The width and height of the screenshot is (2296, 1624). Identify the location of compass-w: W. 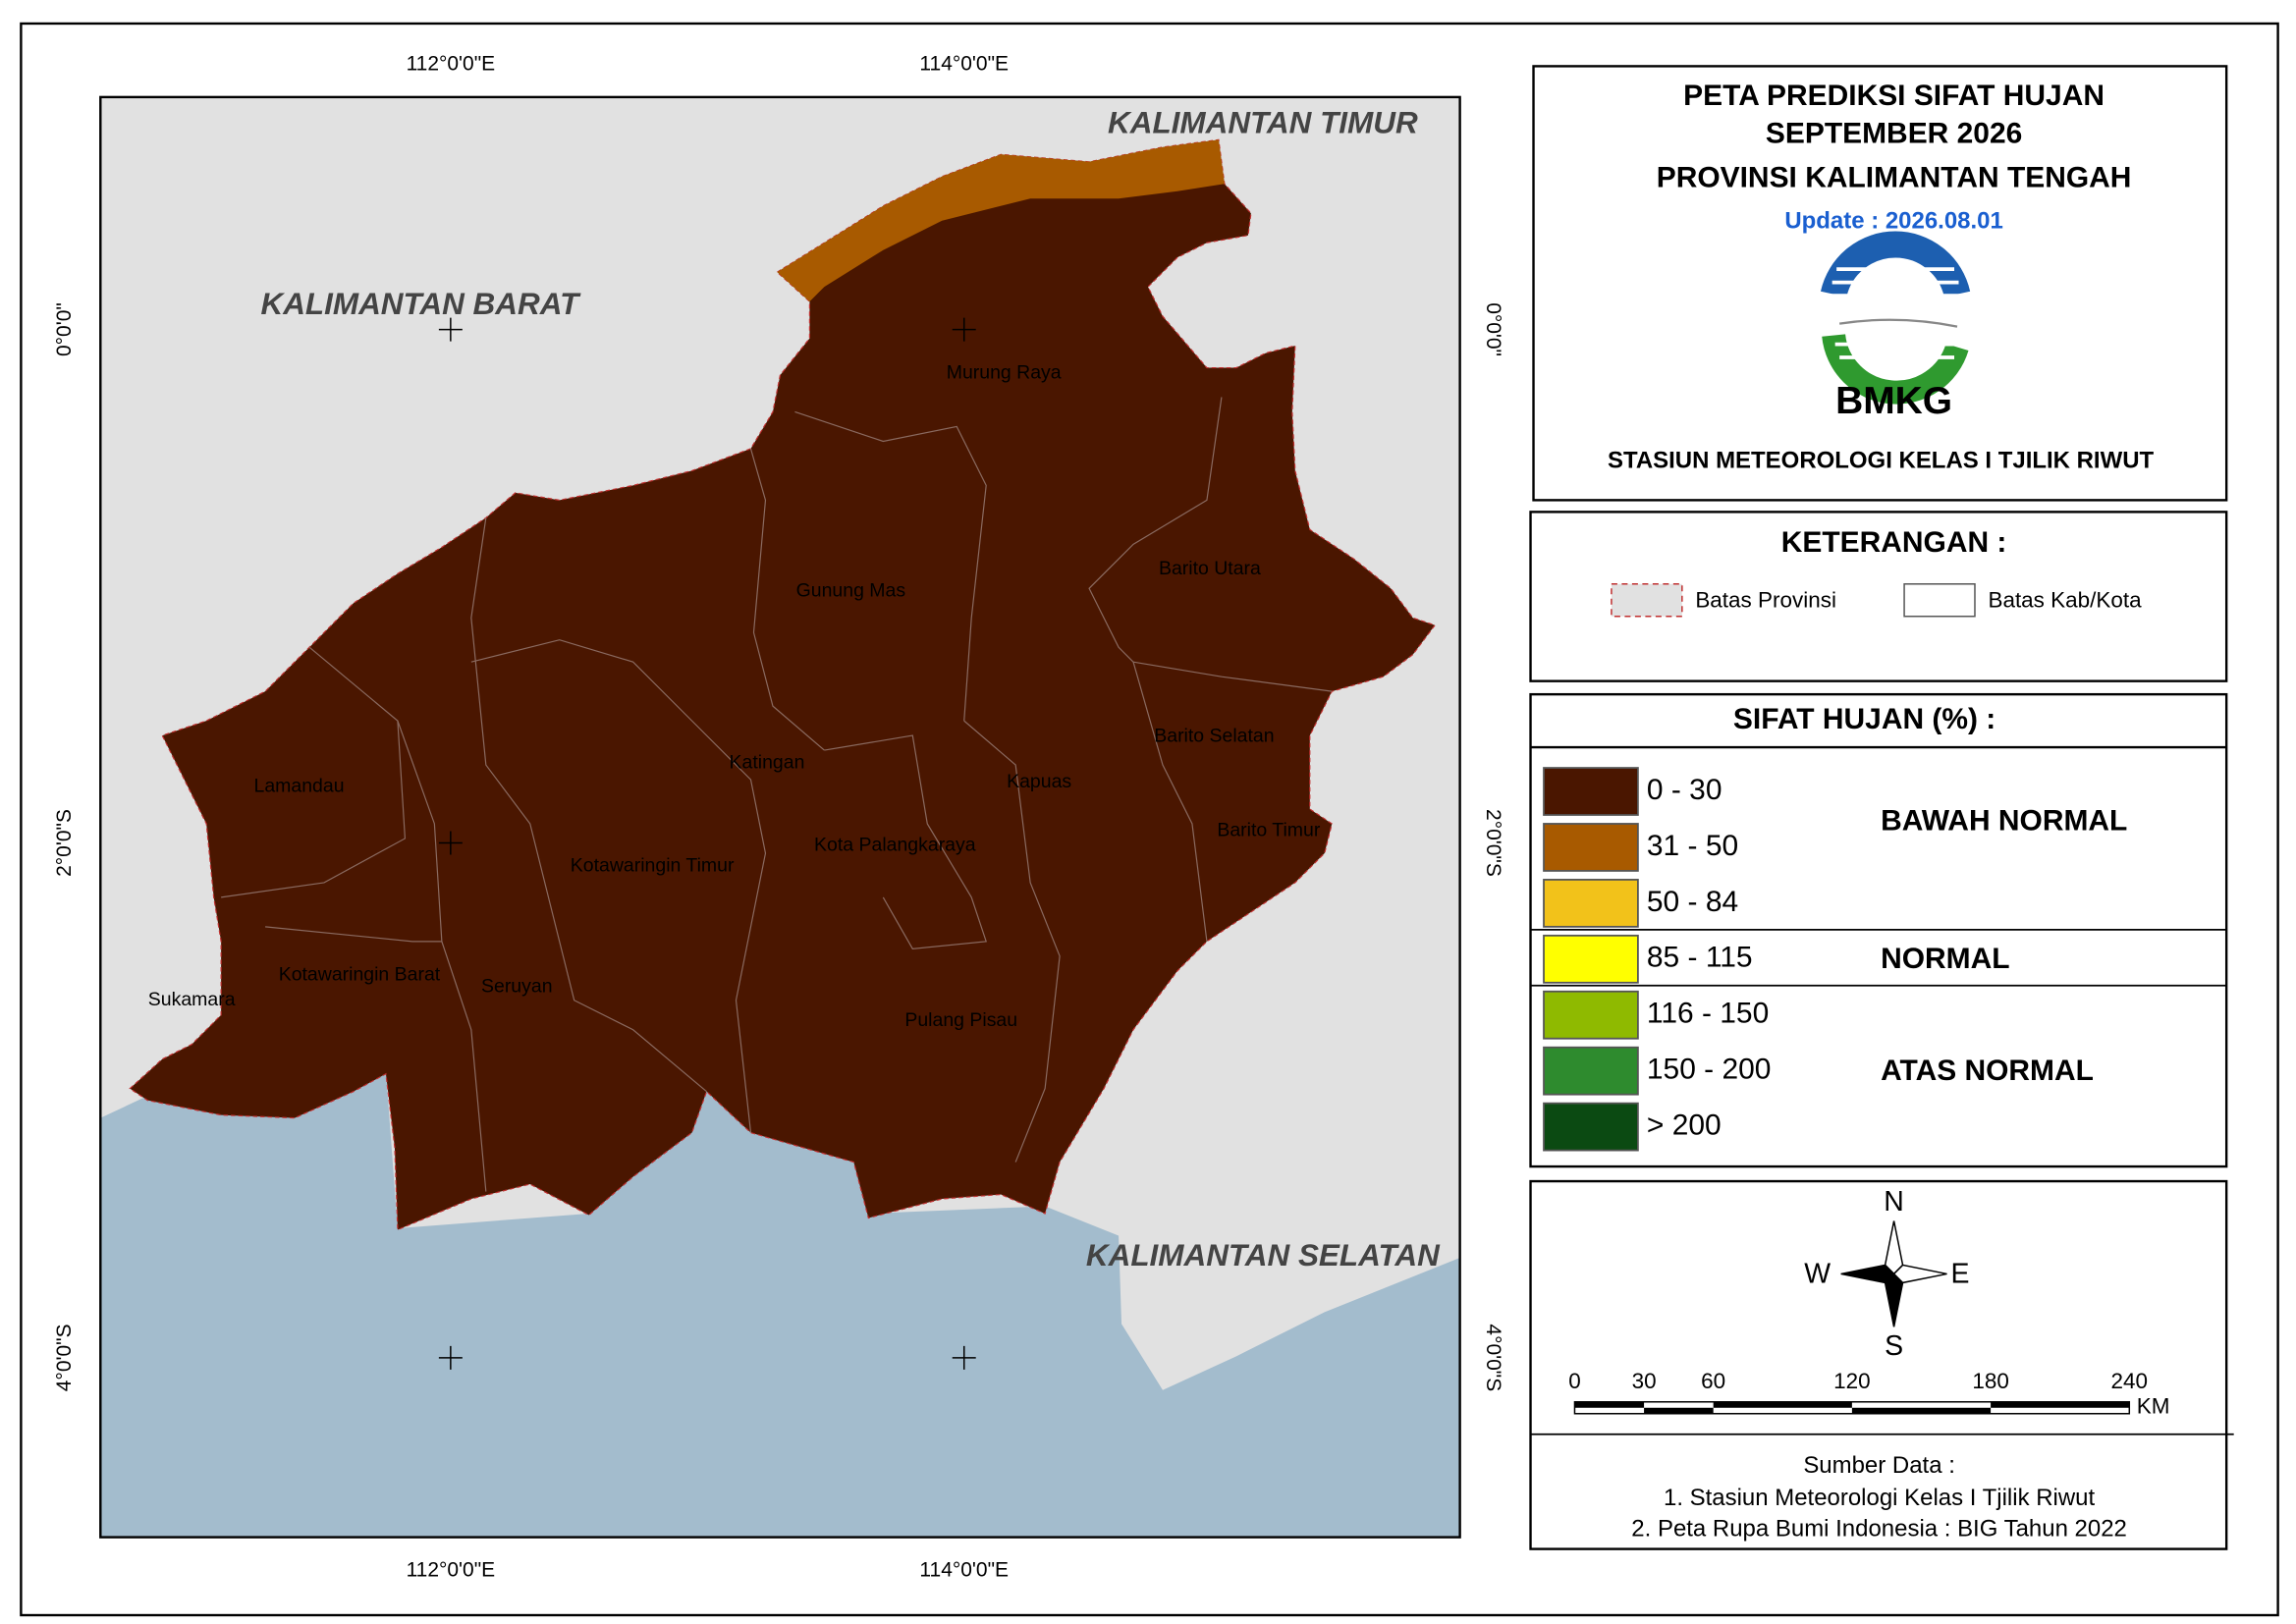
(1817, 1273).